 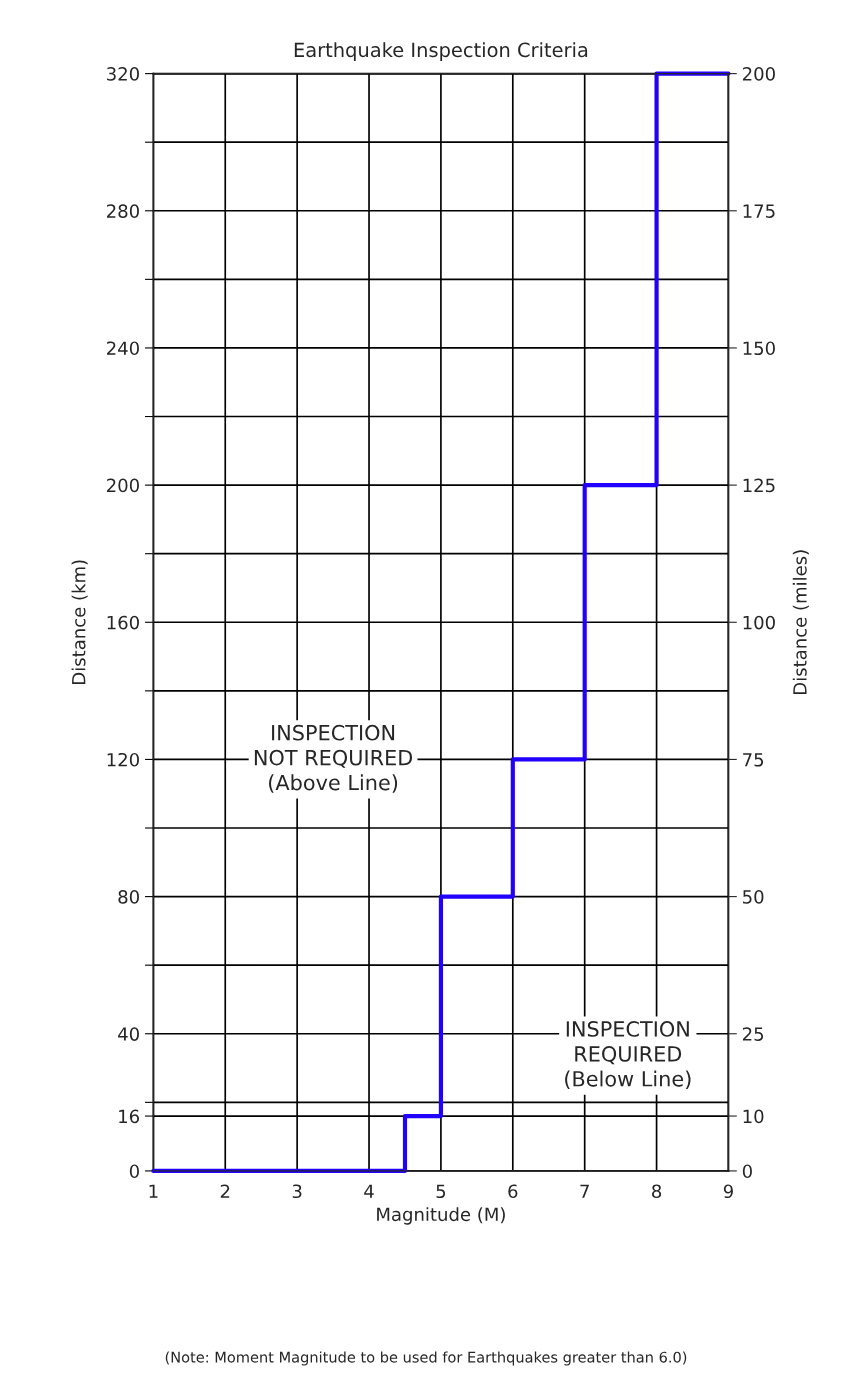 What do you see at coordinates (129, 1116) in the screenshot?
I see `y-tick-label: 16` at bounding box center [129, 1116].